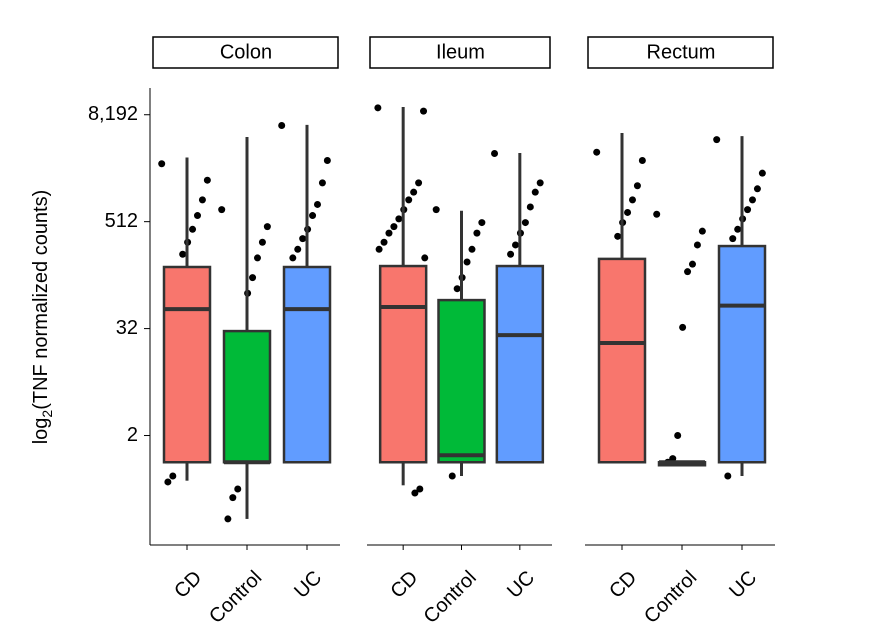  I want to click on y-tick-label: 2, so click(132, 435).